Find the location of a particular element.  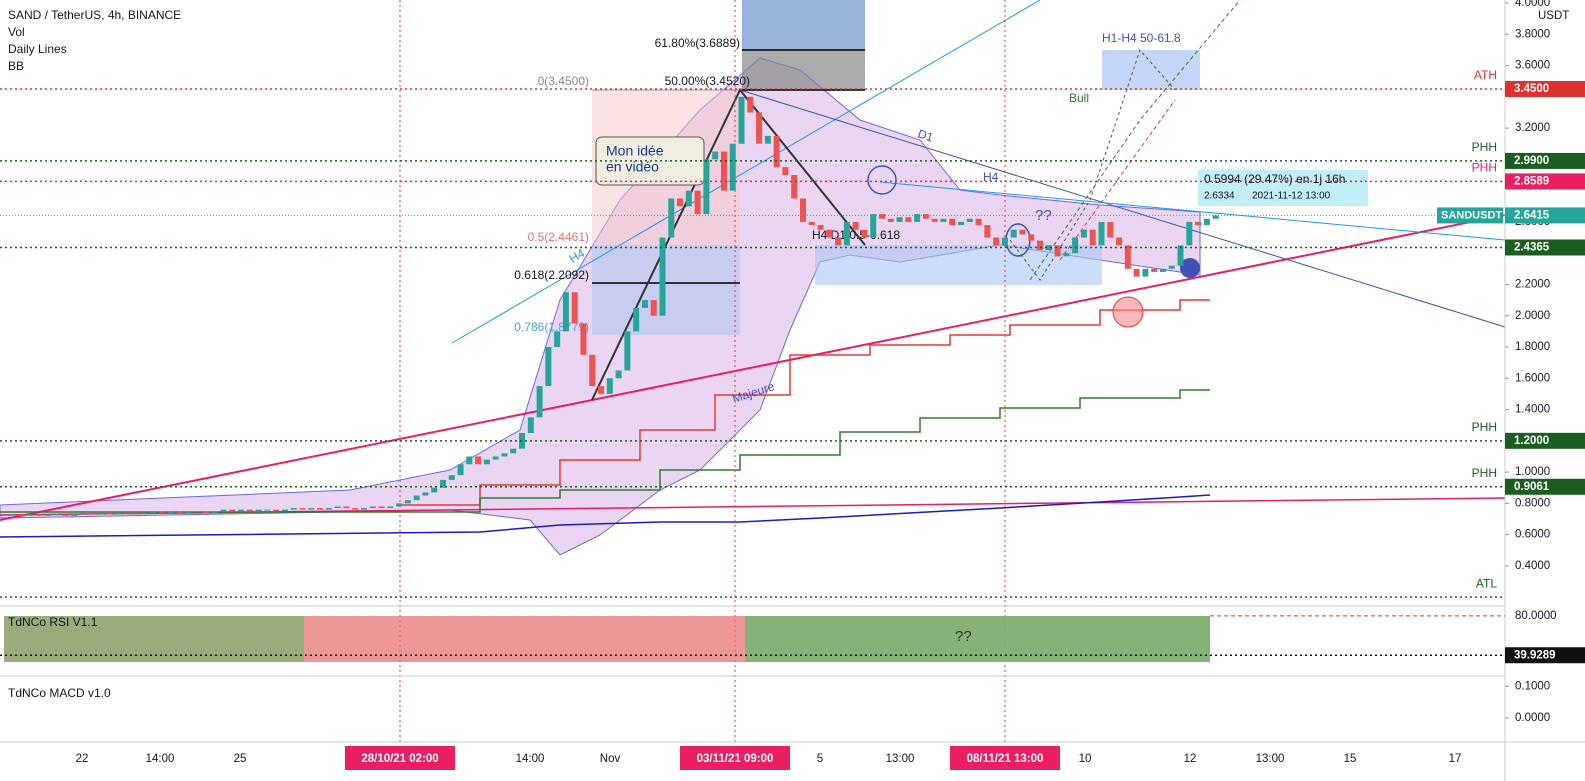

measure-text: 0.5994 (29.47%) en 1j 16h is located at coordinates (1274, 179).